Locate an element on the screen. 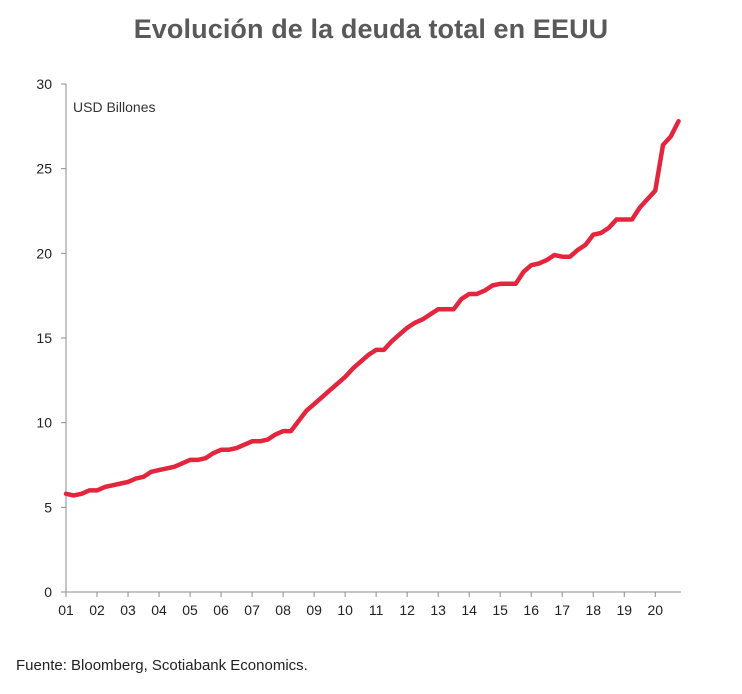 This screenshot has height=694, width=742. unit-label: USD Billones is located at coordinates (114, 107).